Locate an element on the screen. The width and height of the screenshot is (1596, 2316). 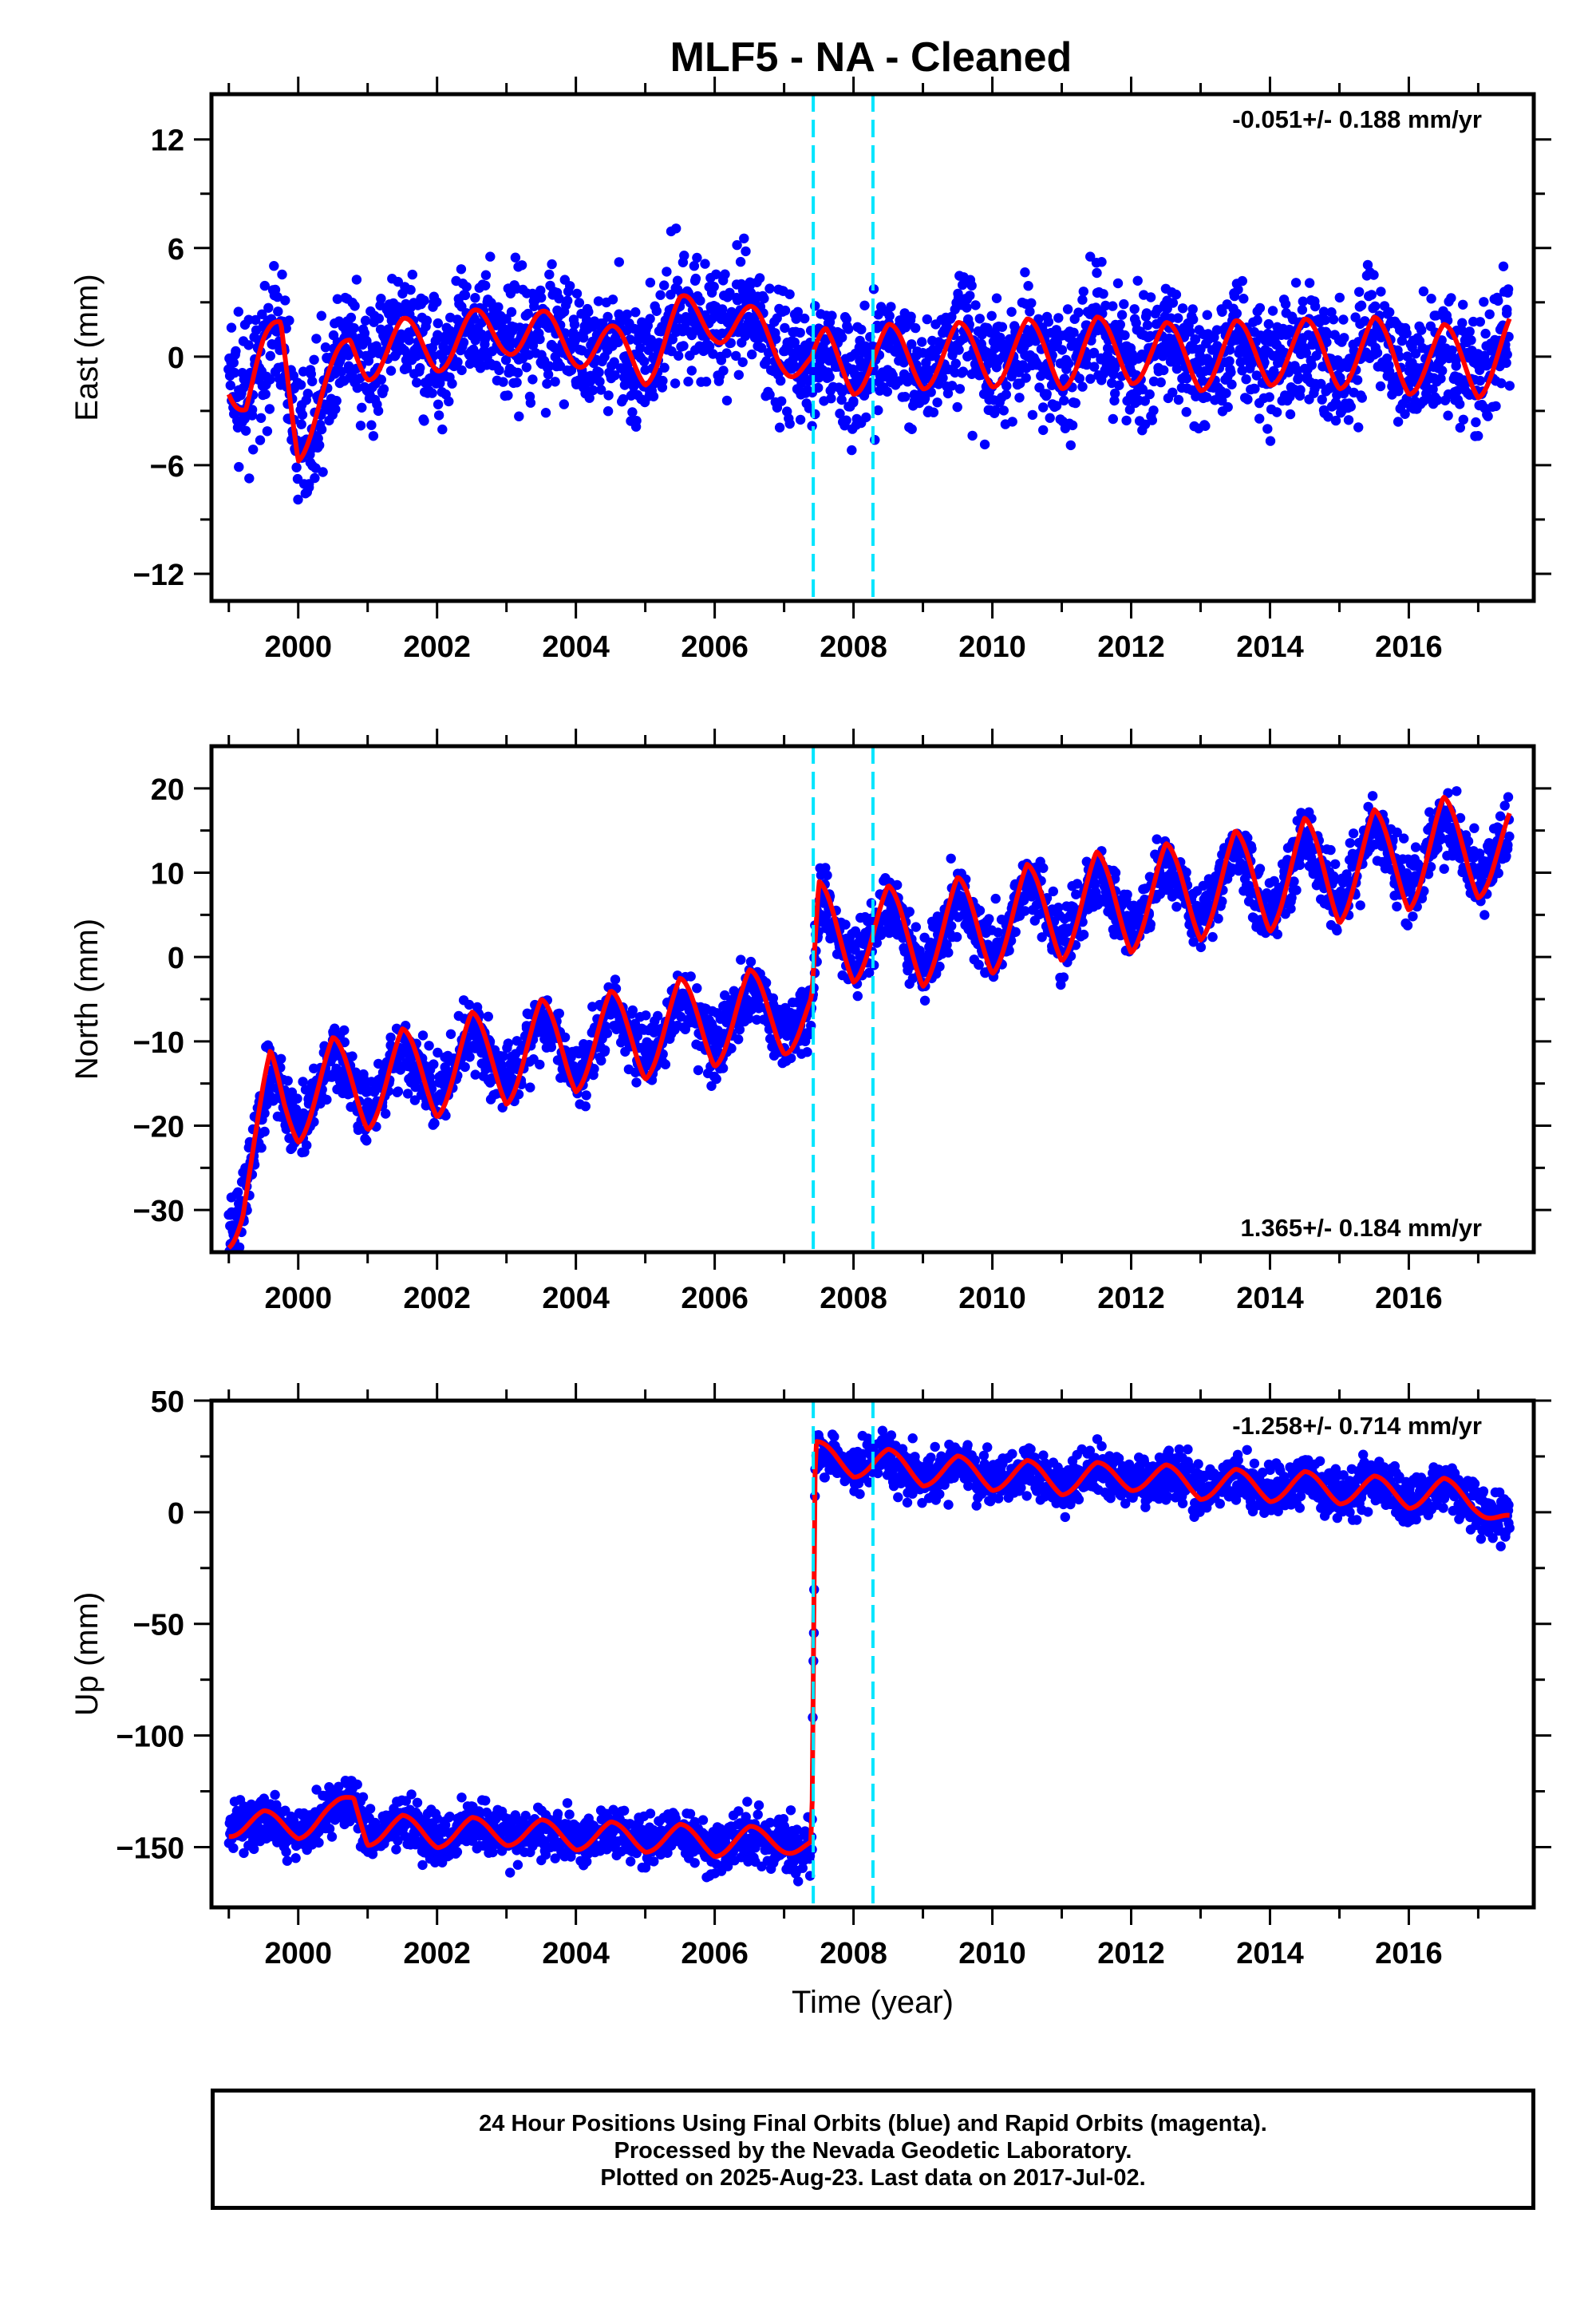
y-tick-label: 0 is located at coordinates (176, 358).